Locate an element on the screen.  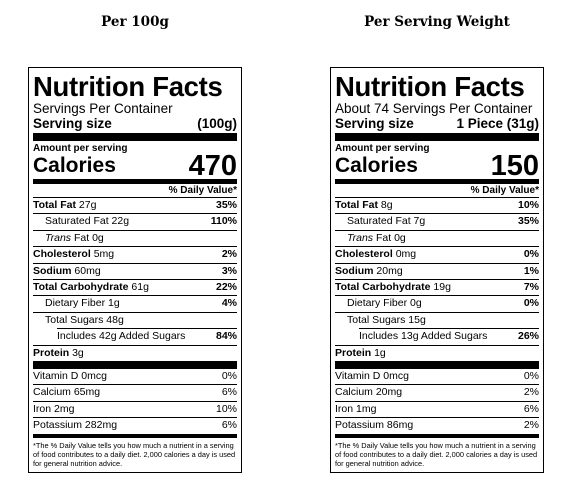
nutrient-row-calcium: Calcium 65mg 6% is located at coordinates (135, 392).